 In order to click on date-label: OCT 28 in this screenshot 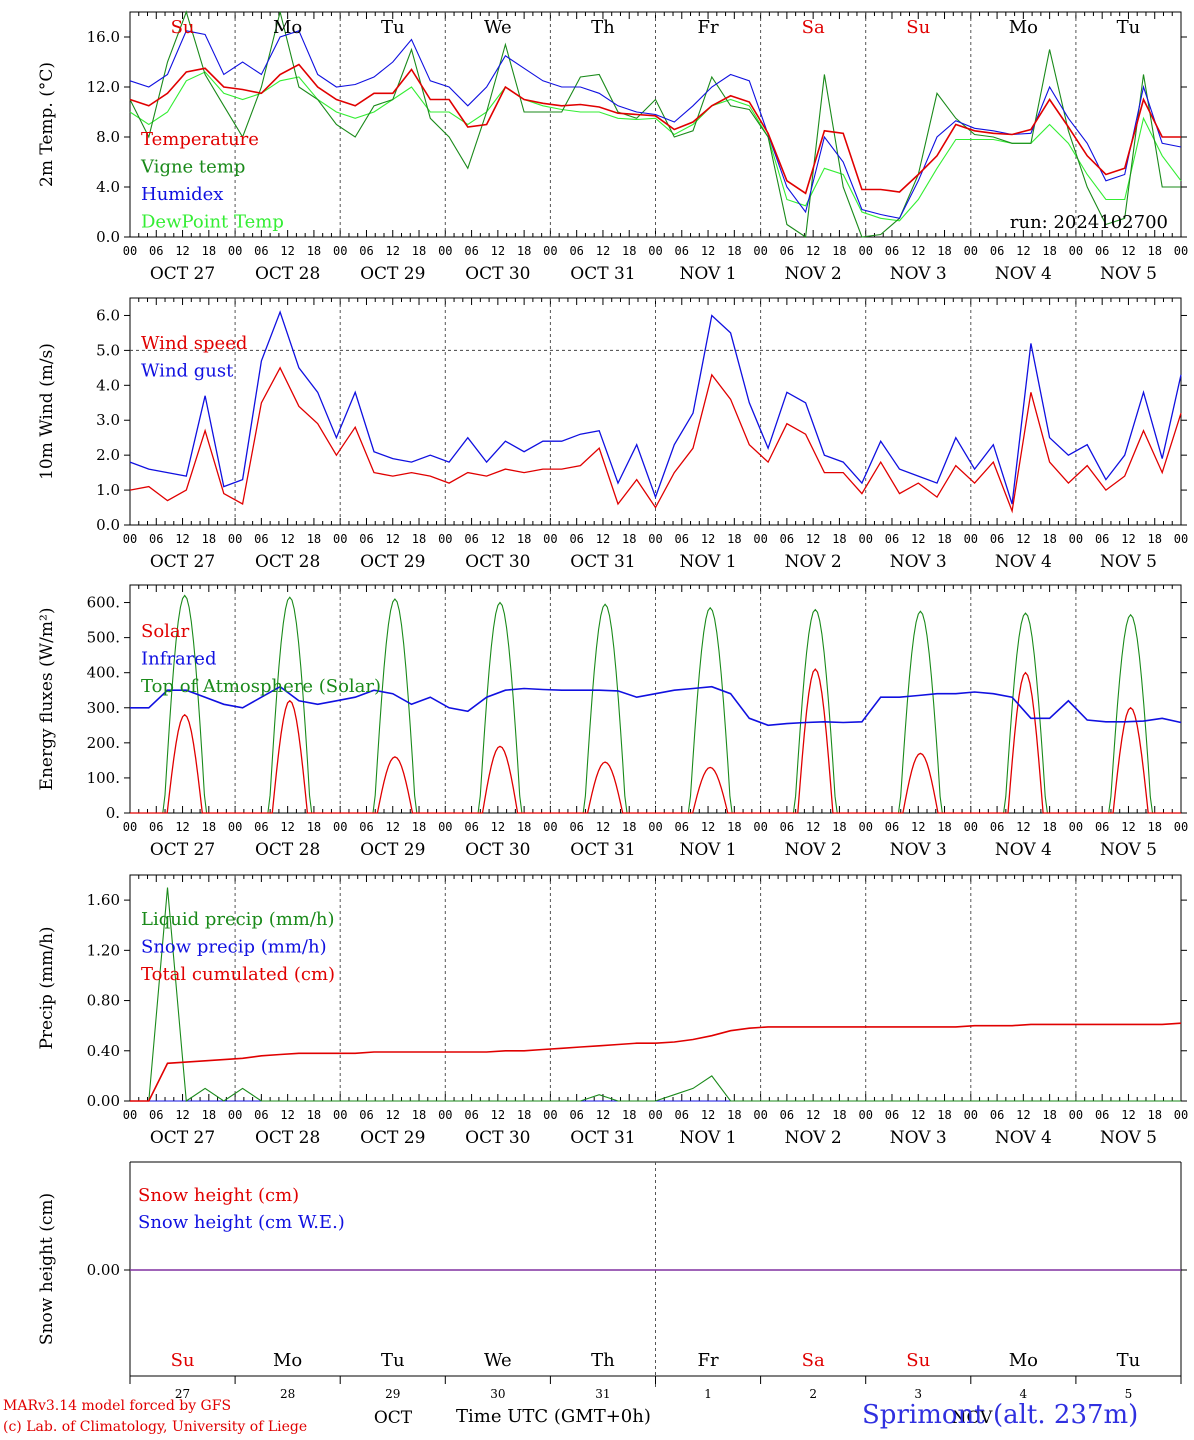, I will do `click(287, 562)`.